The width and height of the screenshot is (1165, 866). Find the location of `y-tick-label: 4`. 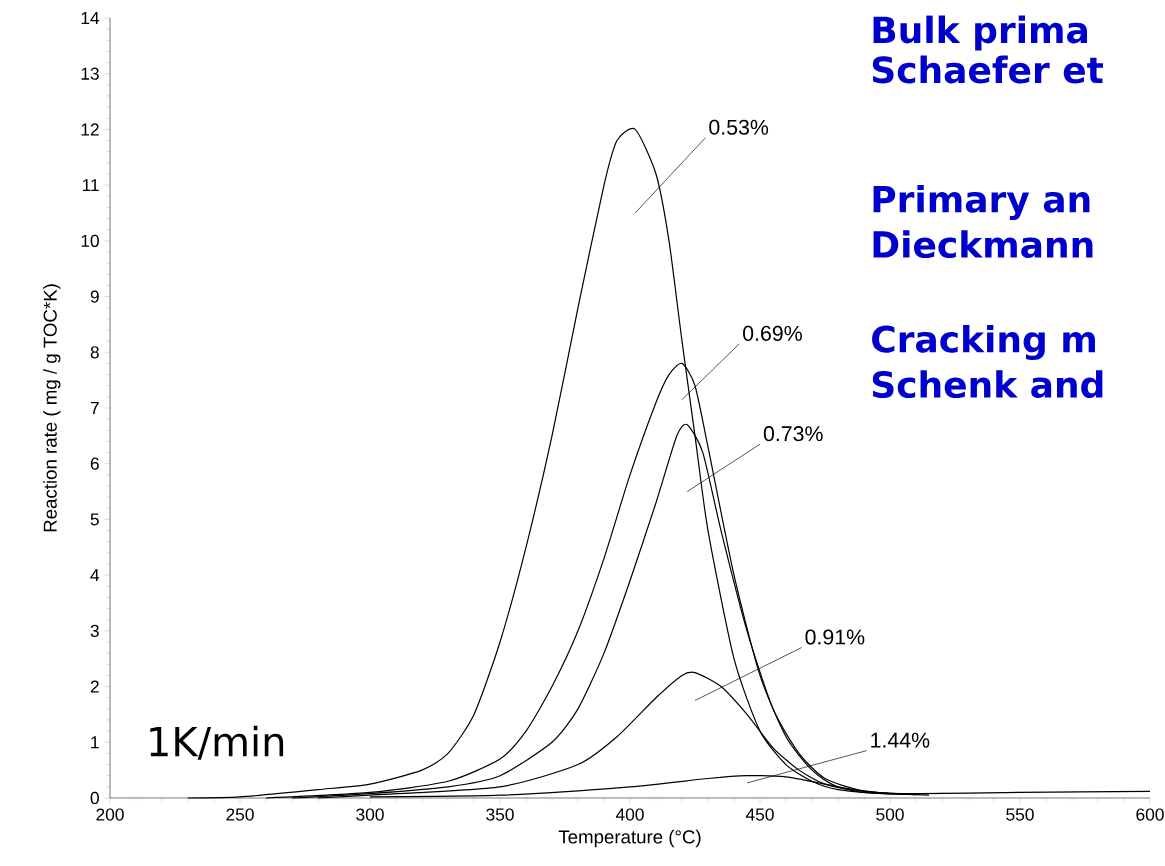

y-tick-label: 4 is located at coordinates (95, 575).